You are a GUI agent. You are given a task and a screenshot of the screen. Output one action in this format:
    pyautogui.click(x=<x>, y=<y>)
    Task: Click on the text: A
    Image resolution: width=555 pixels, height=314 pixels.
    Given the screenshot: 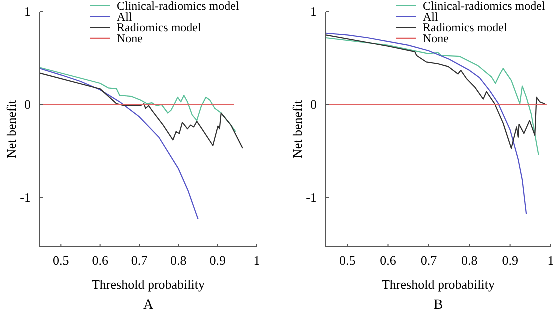 What is the action you would take?
    pyautogui.click(x=148, y=305)
    